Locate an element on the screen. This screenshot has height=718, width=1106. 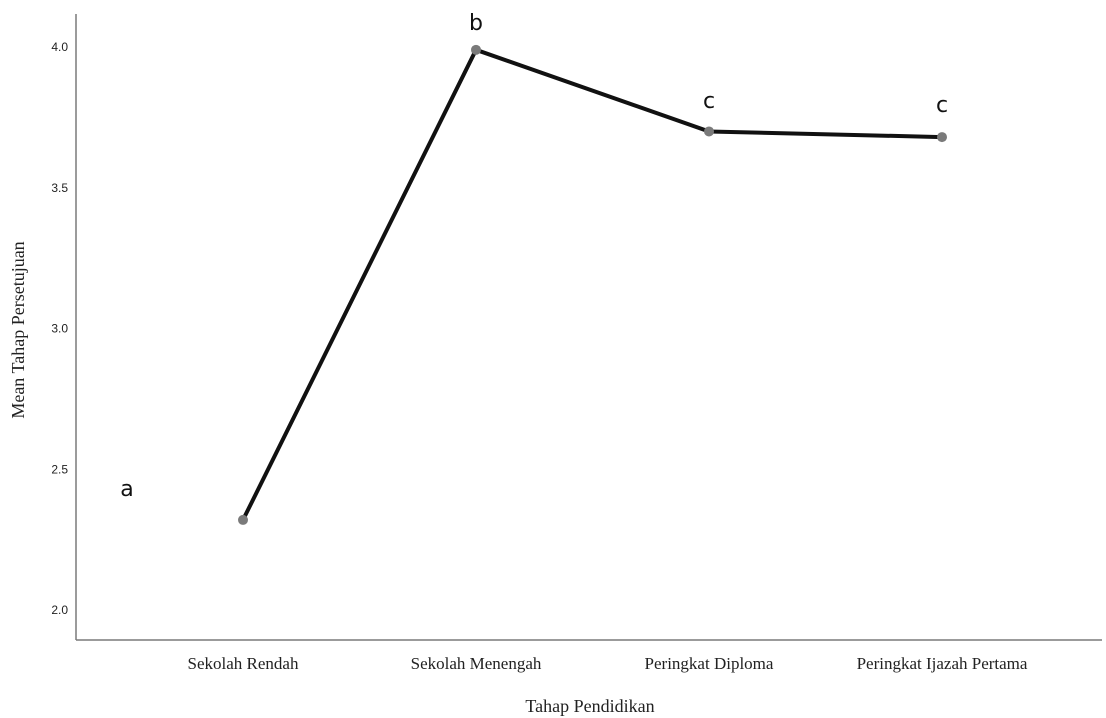
y-tick-label: 3.0 is located at coordinates (59, 329).